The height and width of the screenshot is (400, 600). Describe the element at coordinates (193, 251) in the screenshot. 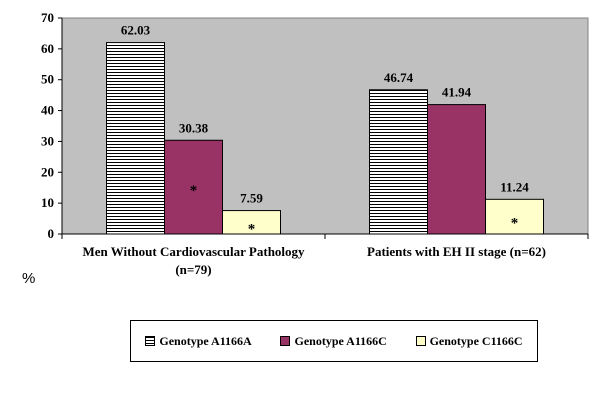

I see `category-label: Men Without Cardiovascular Pathology` at that location.